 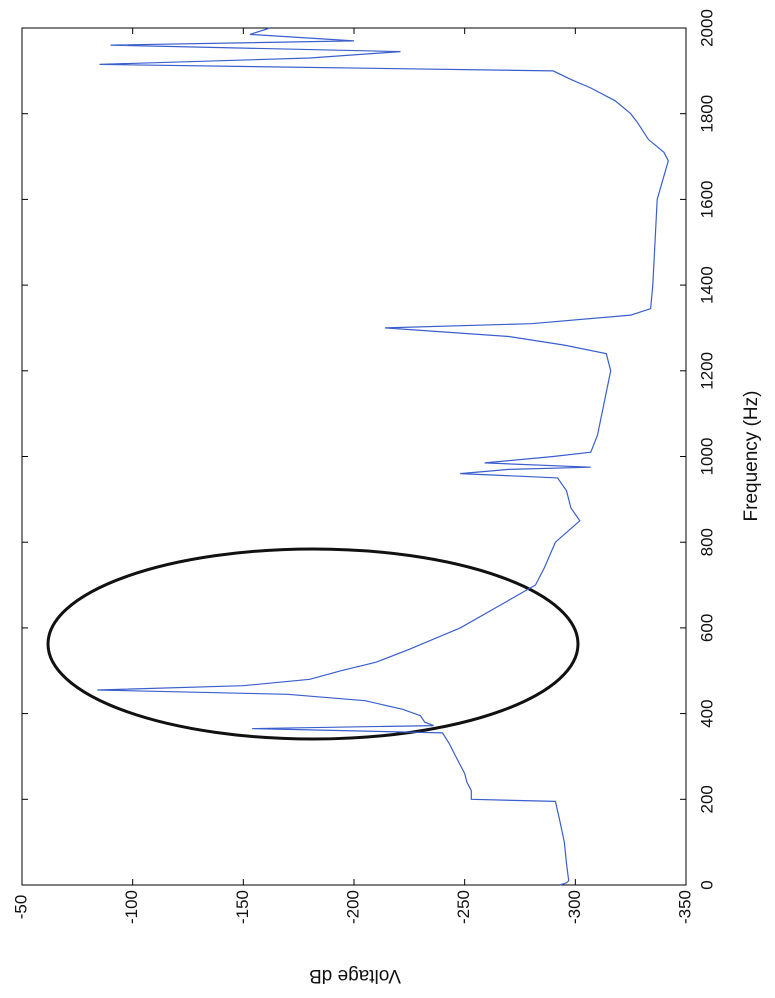 I want to click on x-tick-label: 800, so click(x=706, y=542).